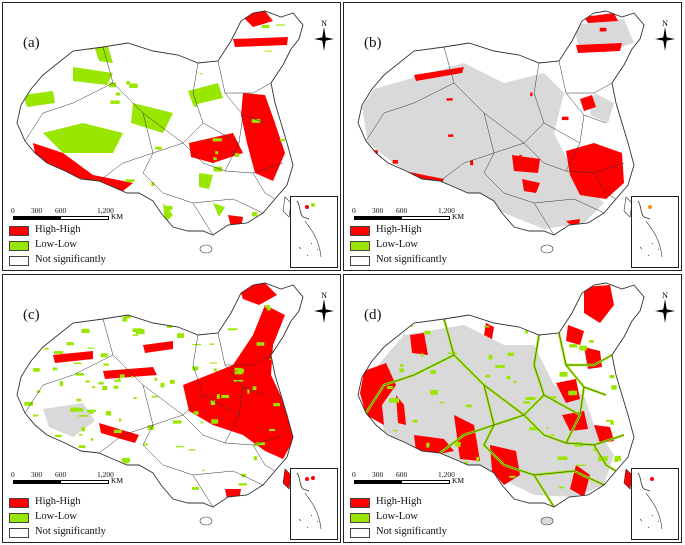  I want to click on scale-unit: KM, so click(458, 480).